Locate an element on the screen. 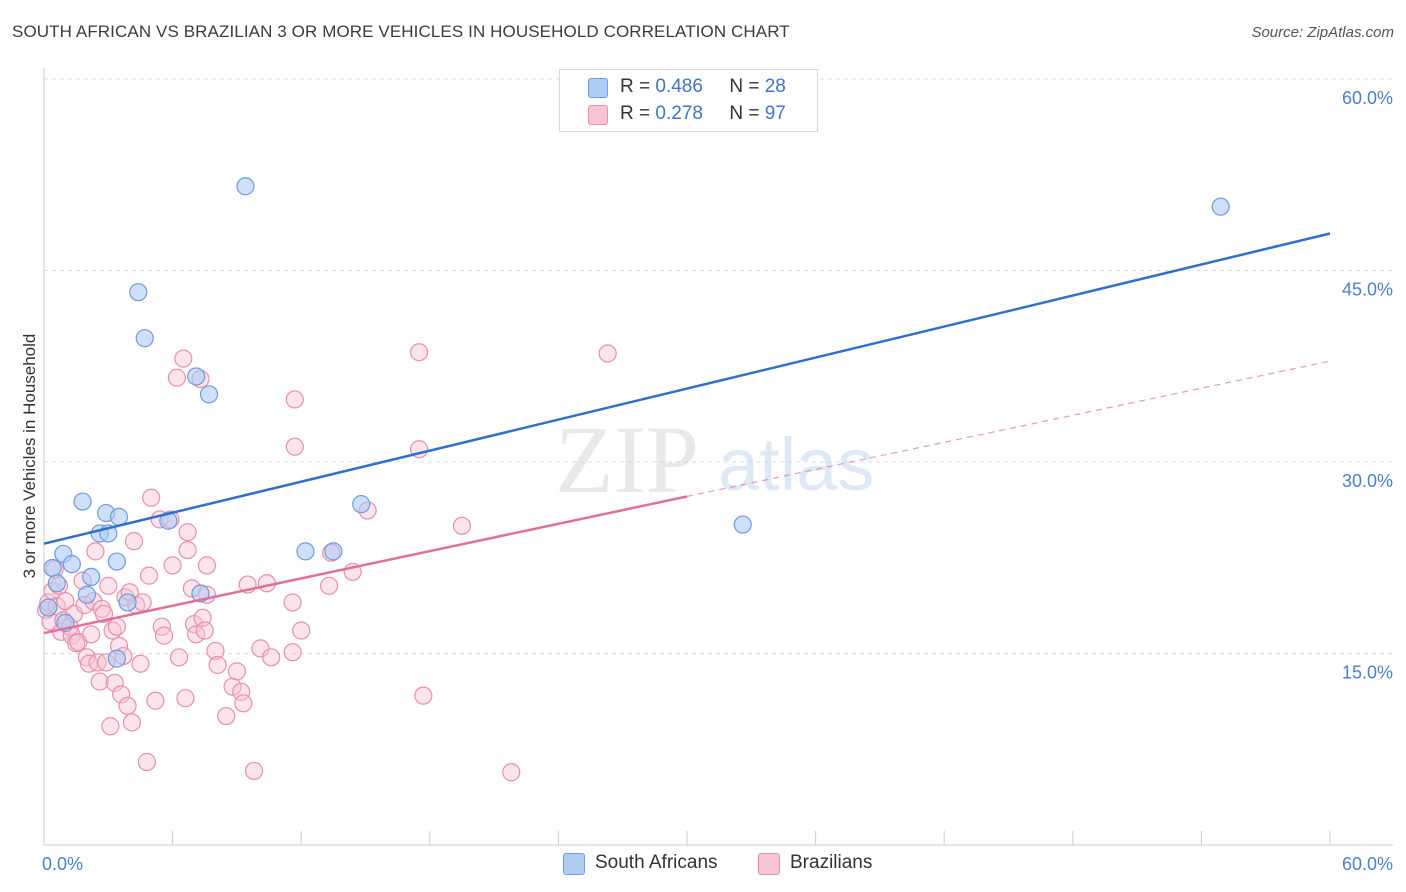 The width and height of the screenshot is (1406, 892). bottom-legend-swatch-south-africans is located at coordinates (574, 864).